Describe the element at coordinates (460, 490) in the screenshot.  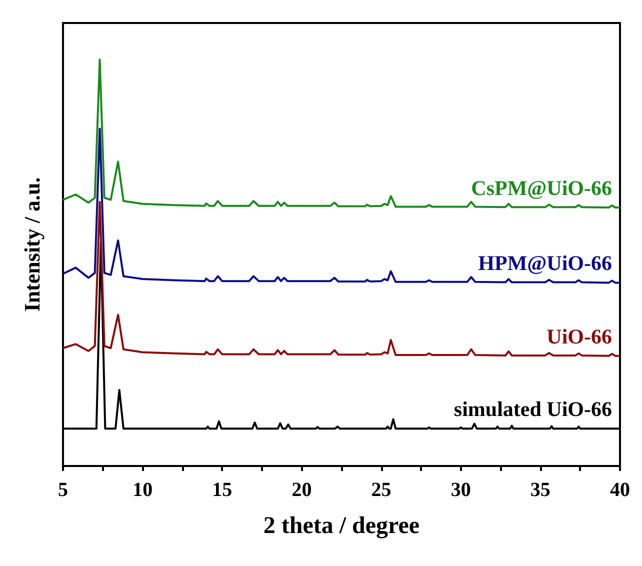
I see `x-tick-label: 30` at that location.